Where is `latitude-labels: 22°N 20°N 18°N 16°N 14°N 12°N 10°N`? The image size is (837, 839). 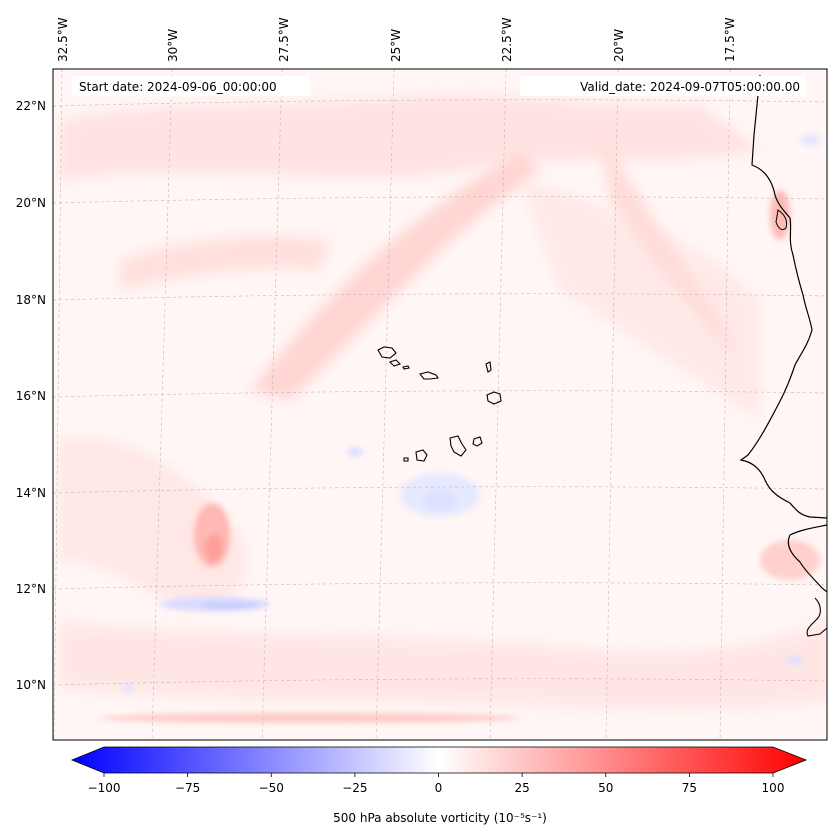 latitude-labels: 22°N 20°N 18°N 16°N 14°N 12°N 10°N is located at coordinates (31, 395).